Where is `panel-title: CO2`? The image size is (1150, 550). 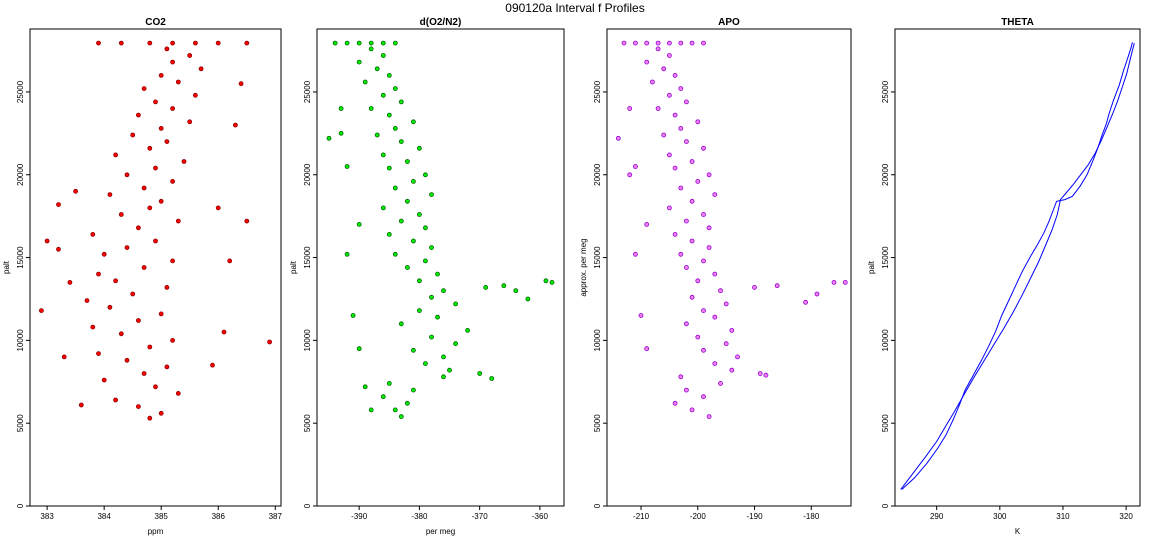 panel-title: CO2 is located at coordinates (155, 22).